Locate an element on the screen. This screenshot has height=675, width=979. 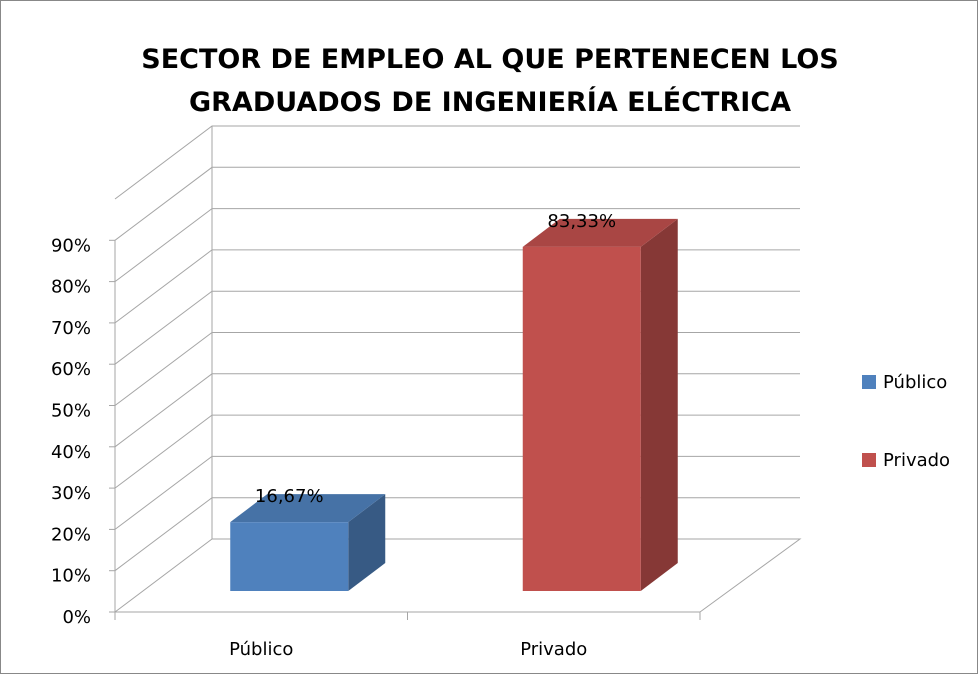
y-tick-label: 60% is located at coordinates (71, 369).